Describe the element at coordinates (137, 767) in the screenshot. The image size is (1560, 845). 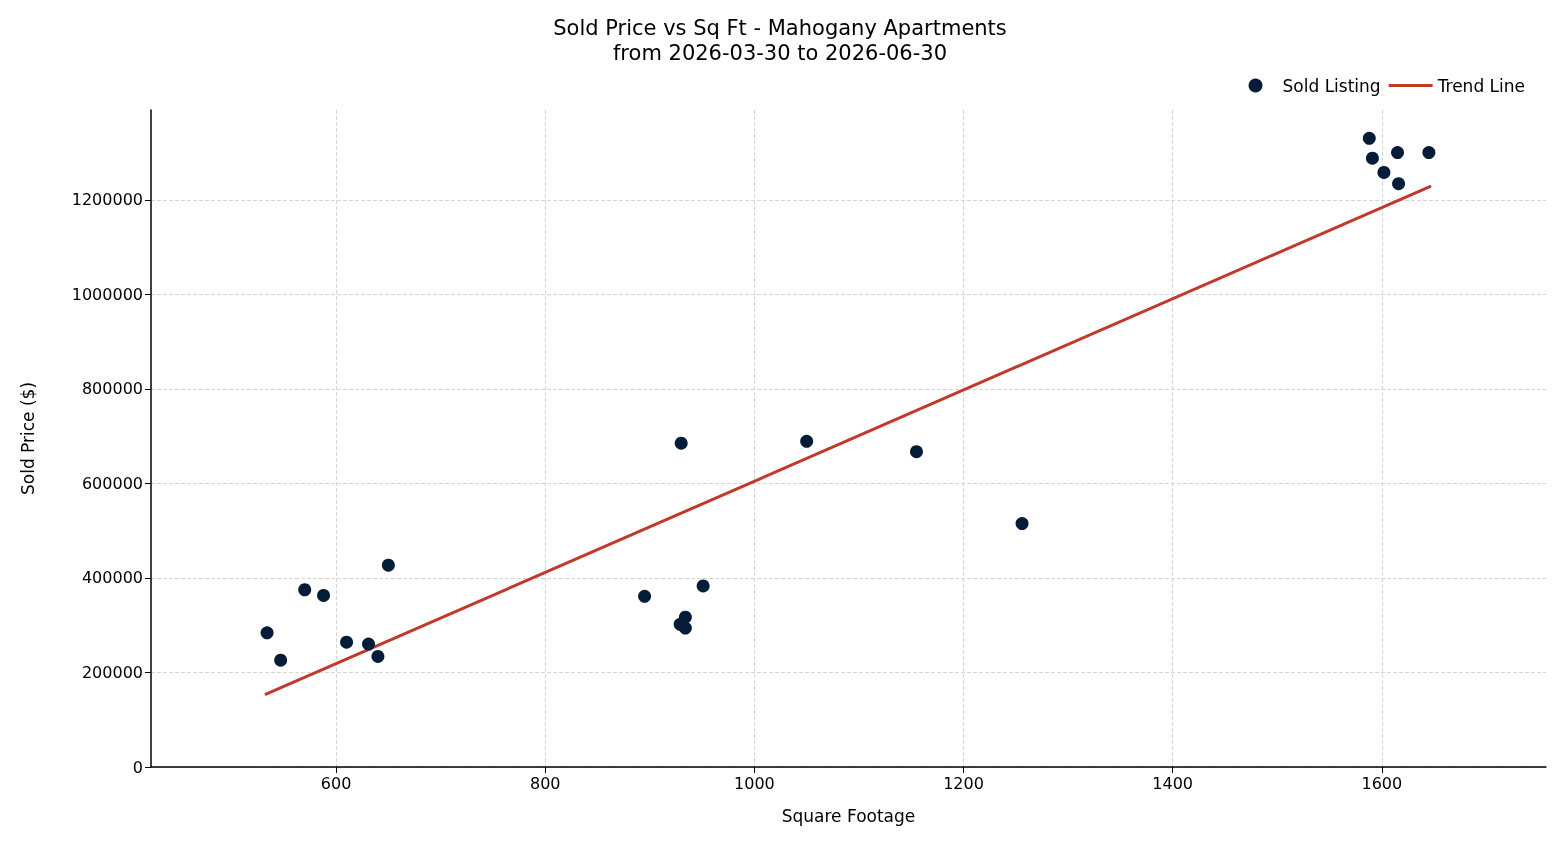
I see `y-tick-label: 0` at that location.